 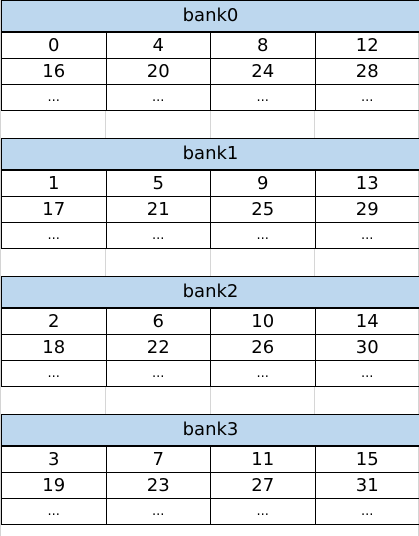 I want to click on table-cell: 23, so click(x=158, y=485).